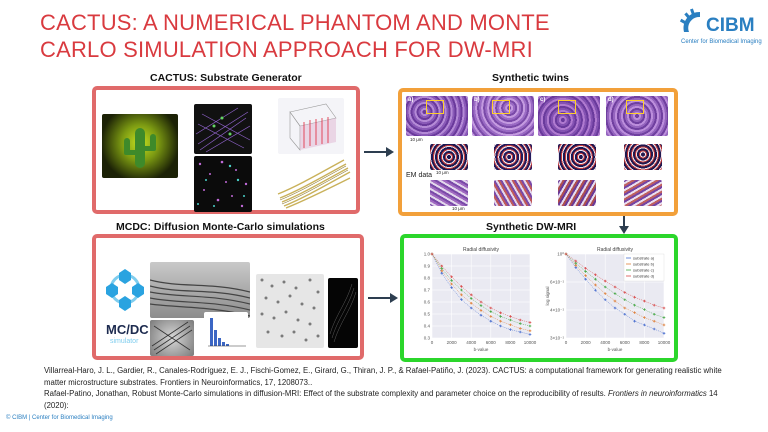  I want to click on cibm-logo-icon: CIBM, so click(717, 22).